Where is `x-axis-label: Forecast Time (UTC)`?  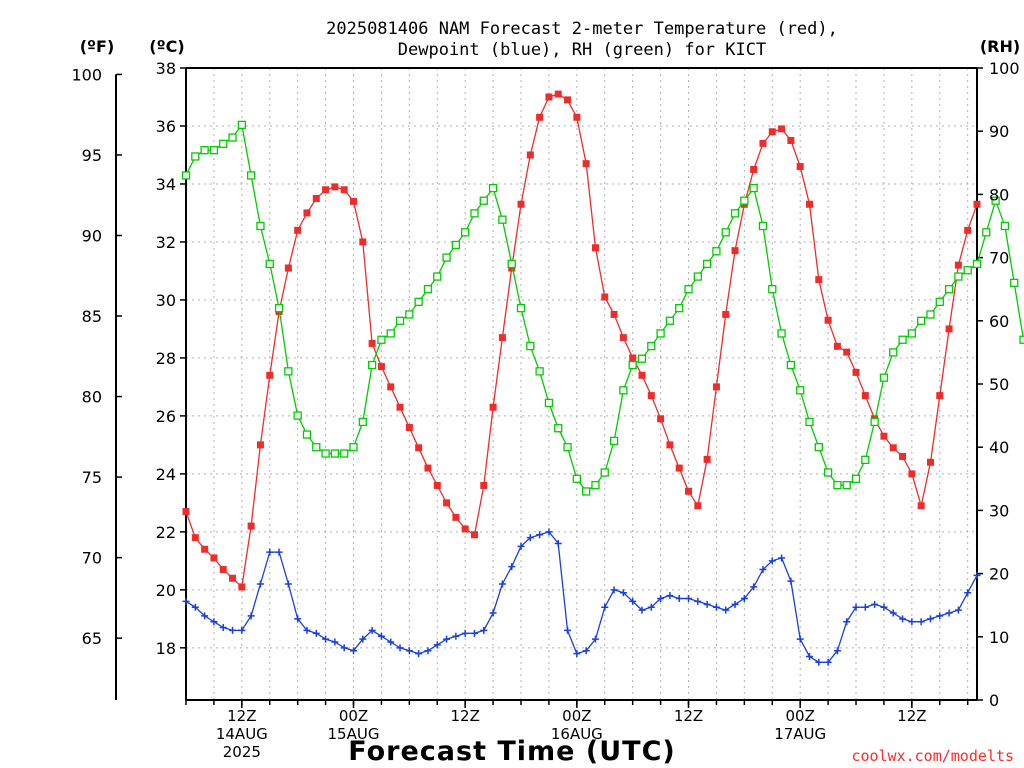
x-axis-label: Forecast Time (UTC) is located at coordinates (511, 751).